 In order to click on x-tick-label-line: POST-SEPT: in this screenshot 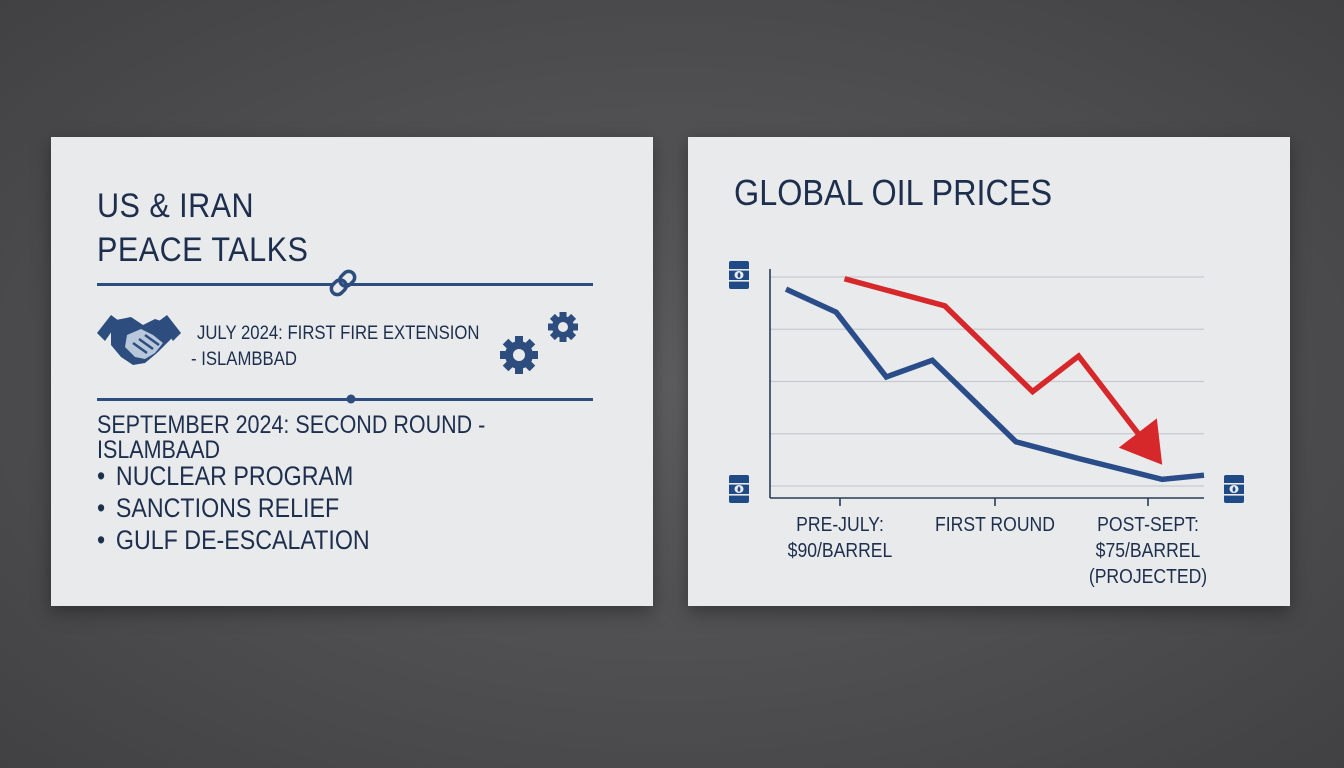, I will do `click(1148, 525)`.